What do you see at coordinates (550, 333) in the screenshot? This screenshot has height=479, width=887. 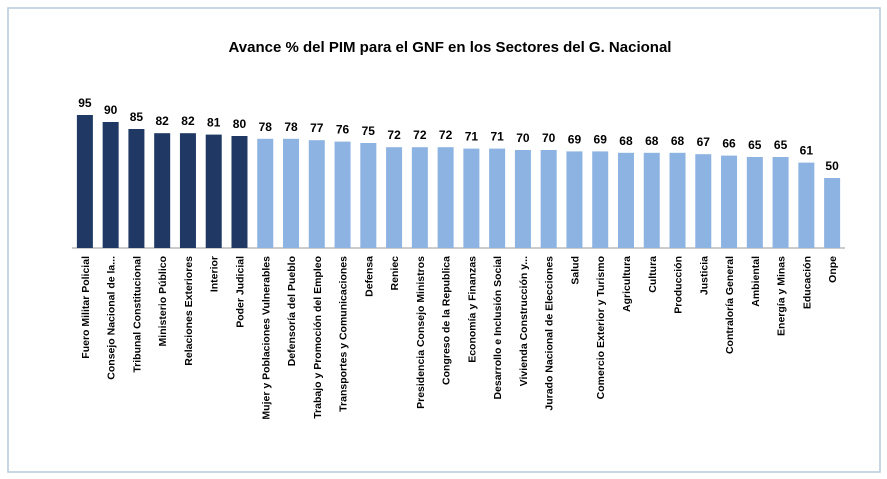 I see `x-tick-label: Jurado Nacional de Elecciones` at bounding box center [550, 333].